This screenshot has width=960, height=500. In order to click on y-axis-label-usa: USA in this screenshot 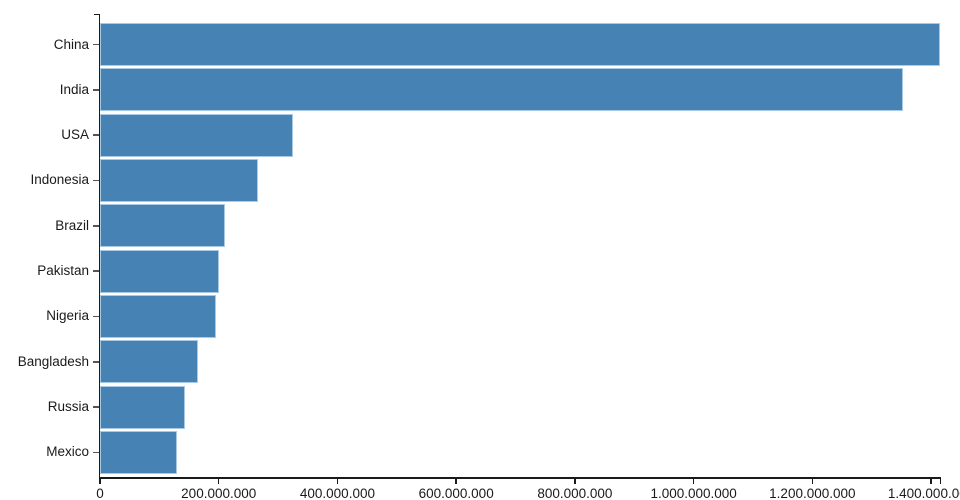, I will do `click(75, 135)`.